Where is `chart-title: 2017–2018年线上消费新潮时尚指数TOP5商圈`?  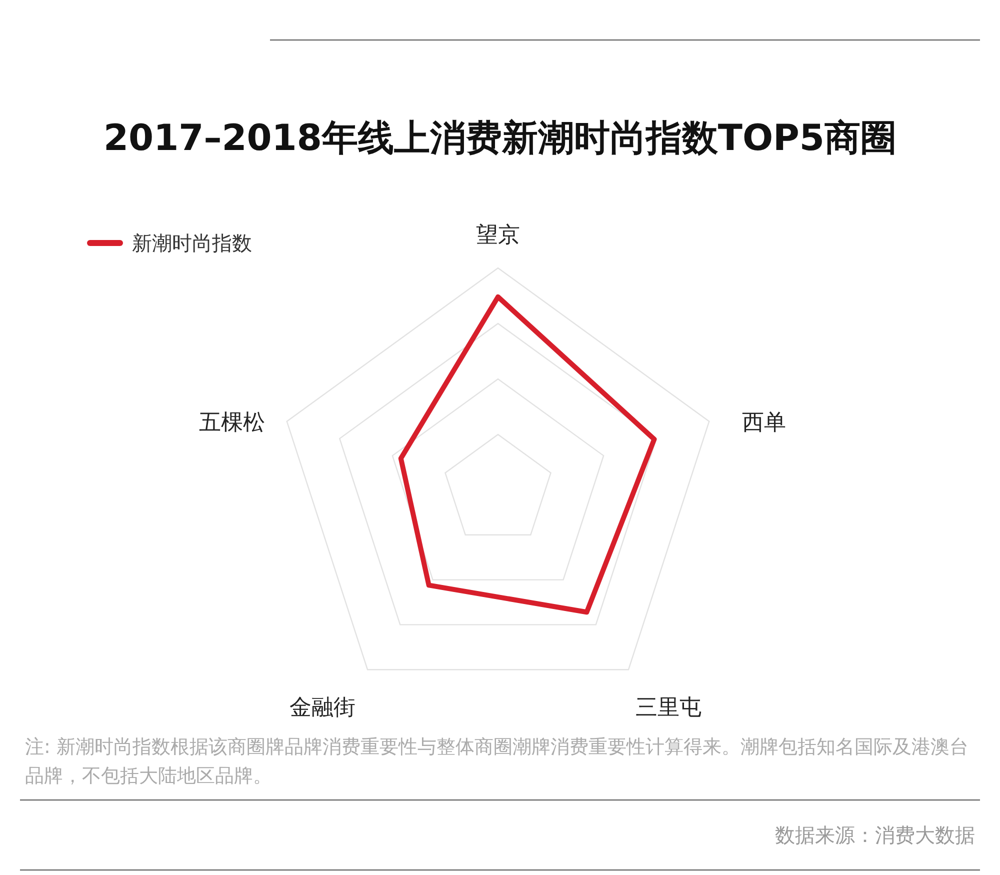 chart-title: 2017–2018年线上消费新潮时尚指数TOP5商圈 is located at coordinates (500, 138).